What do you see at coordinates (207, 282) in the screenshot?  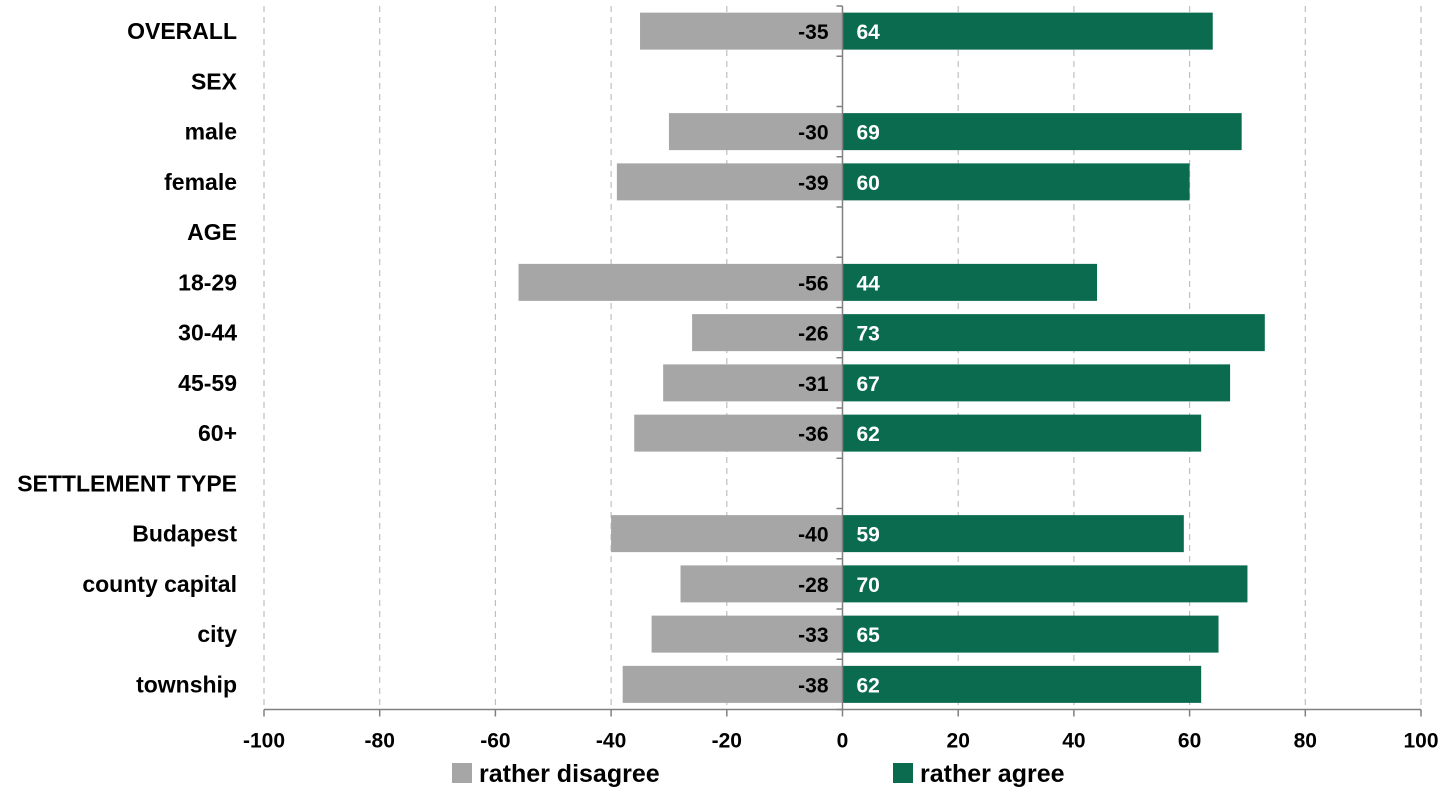 I see `category-label: 18-29` at bounding box center [207, 282].